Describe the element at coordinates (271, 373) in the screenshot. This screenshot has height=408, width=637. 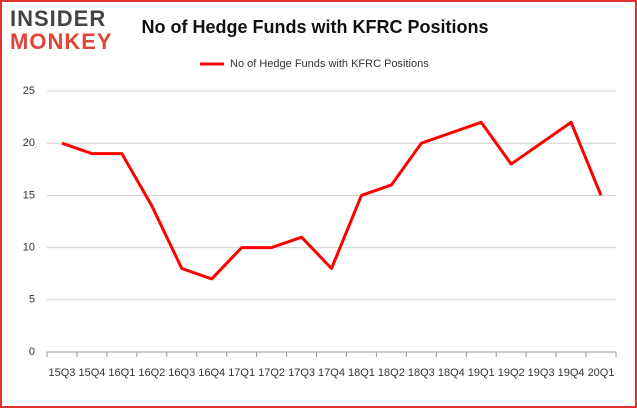
I see `x-tick-label: 17Q2` at that location.